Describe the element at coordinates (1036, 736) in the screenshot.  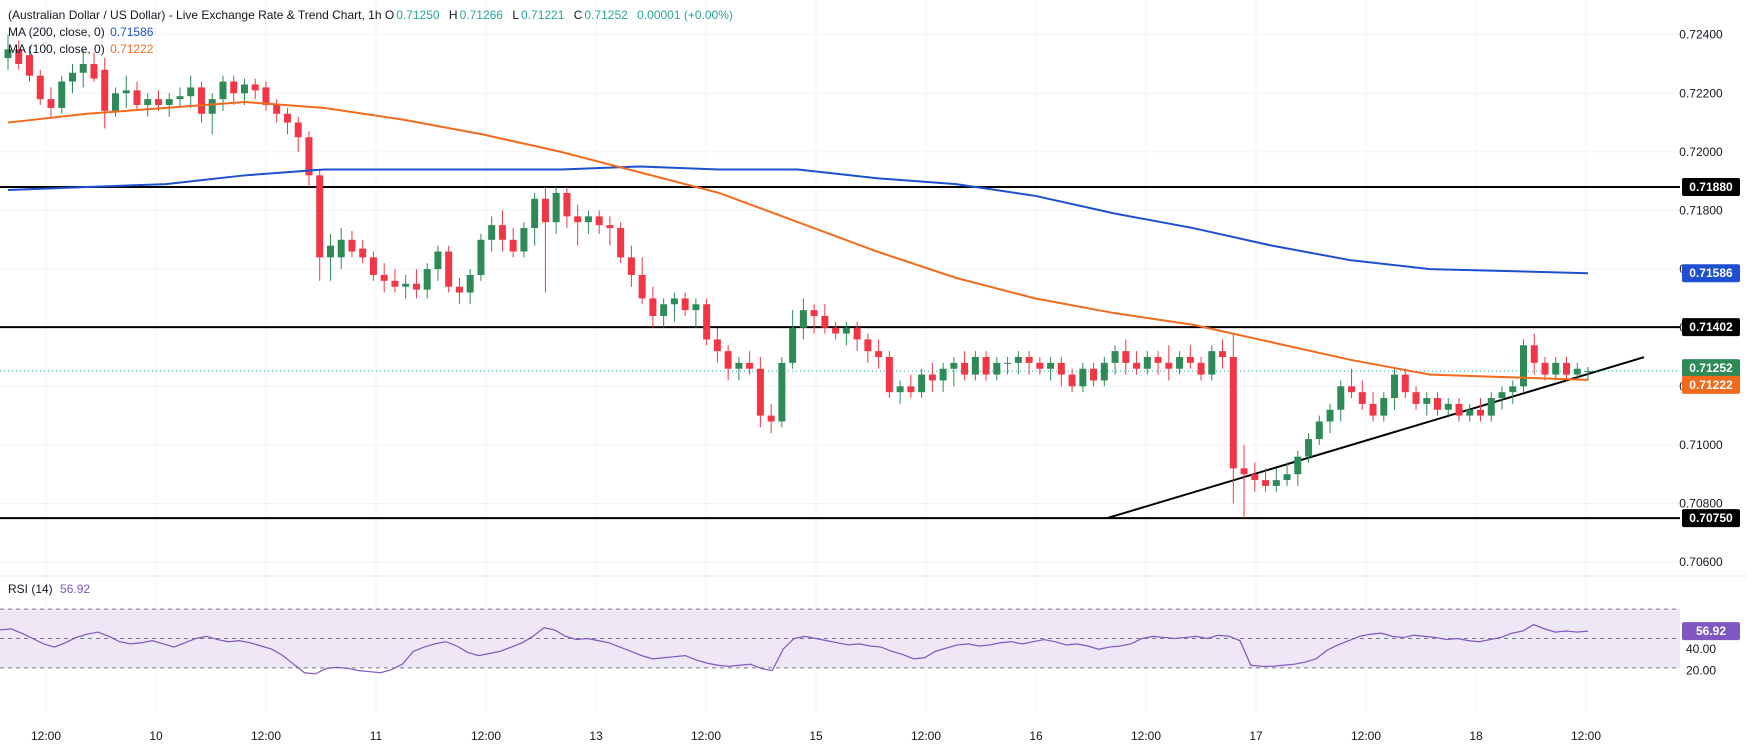
I see `time-tick-label: 16` at that location.